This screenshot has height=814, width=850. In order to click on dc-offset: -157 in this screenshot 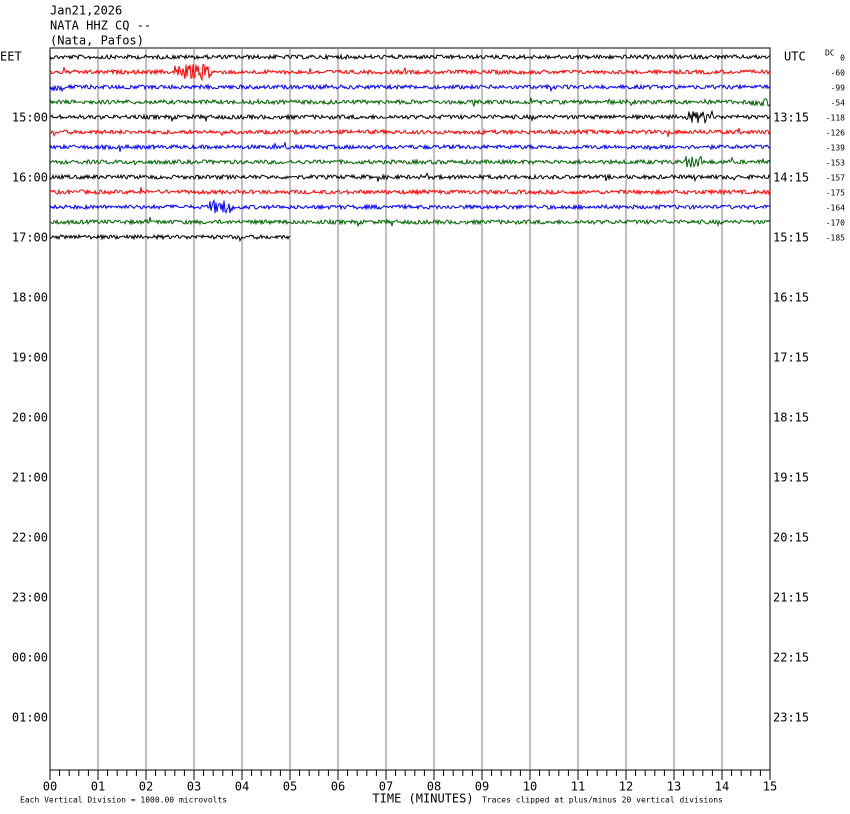, I will do `click(835, 178)`.